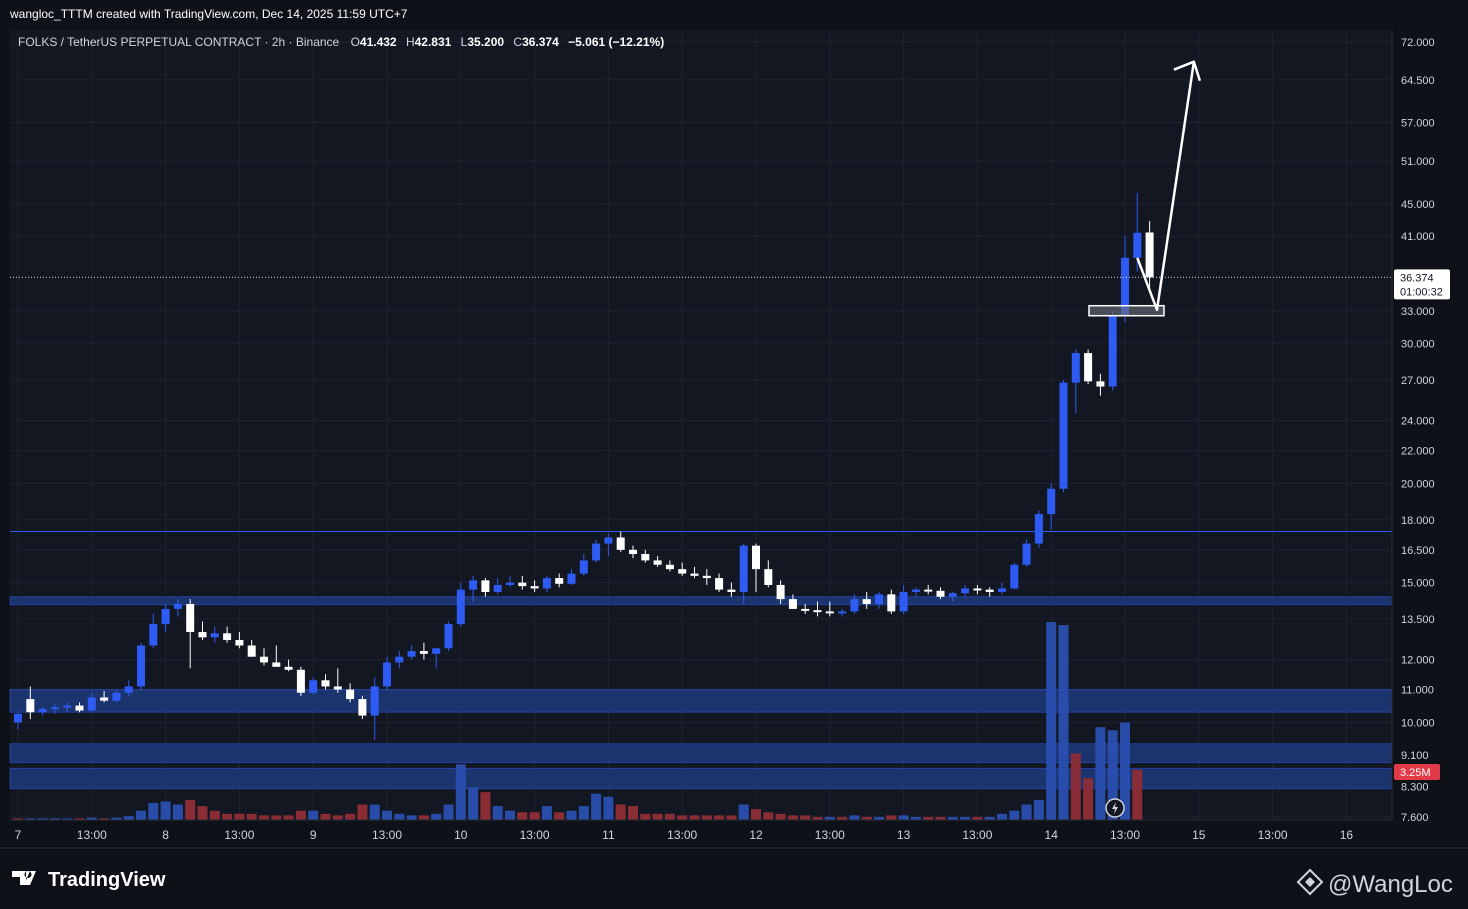  What do you see at coordinates (89, 880) in the screenshot?
I see `tradingview-logo: TradingView` at bounding box center [89, 880].